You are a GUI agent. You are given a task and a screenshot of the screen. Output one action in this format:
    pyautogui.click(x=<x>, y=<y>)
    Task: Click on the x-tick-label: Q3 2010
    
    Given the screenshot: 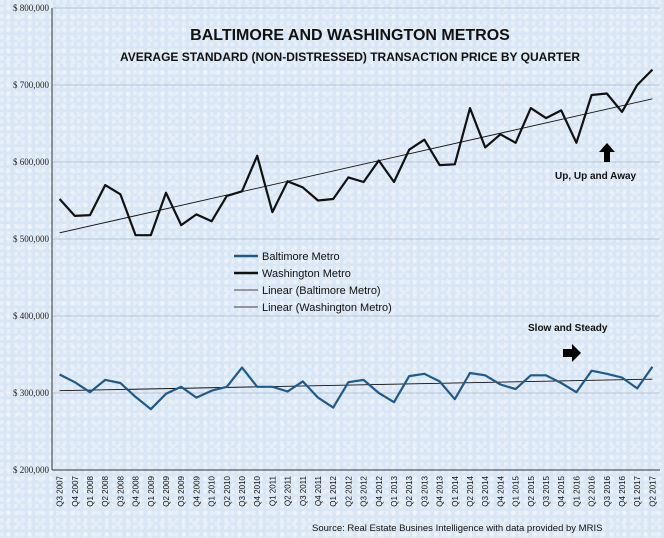 What is the action you would take?
    pyautogui.click(x=242, y=490)
    